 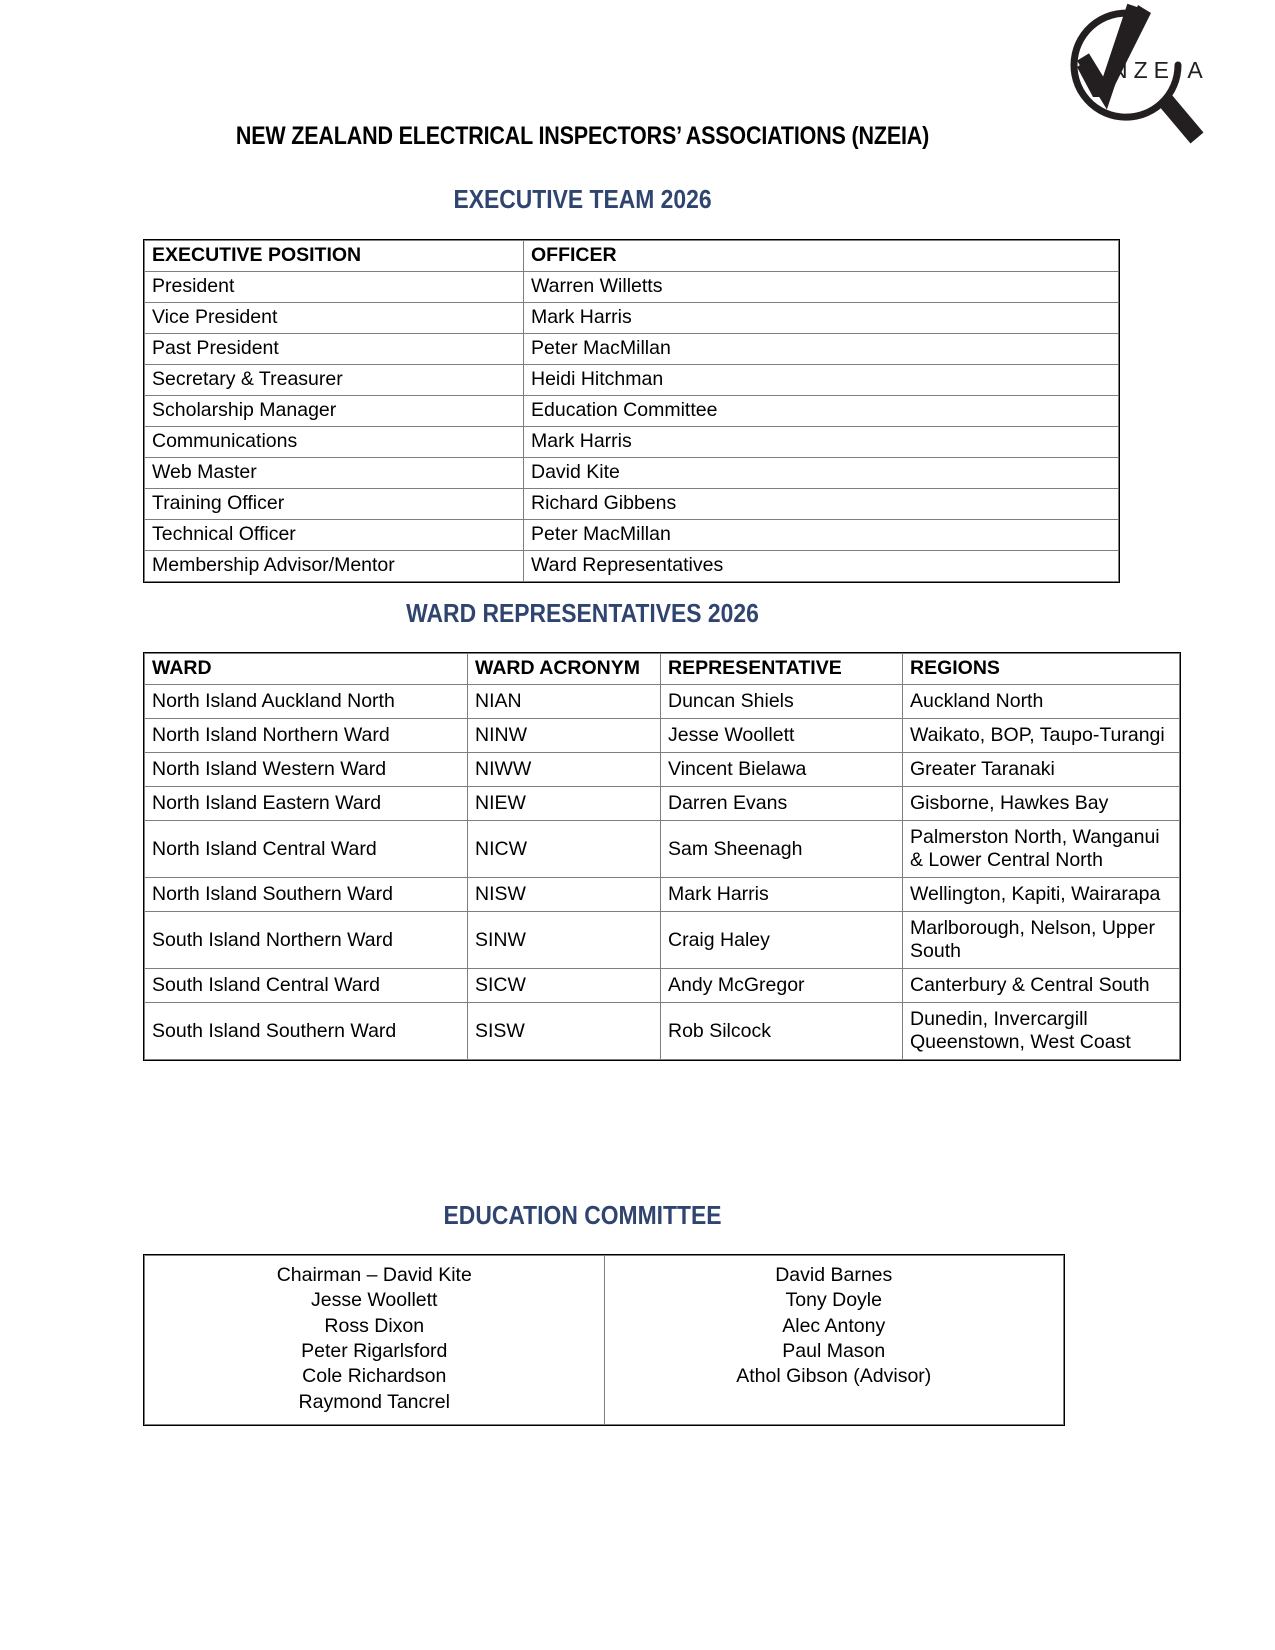 I want to click on education-member-name: Chairman – David Kite, so click(x=374, y=1275).